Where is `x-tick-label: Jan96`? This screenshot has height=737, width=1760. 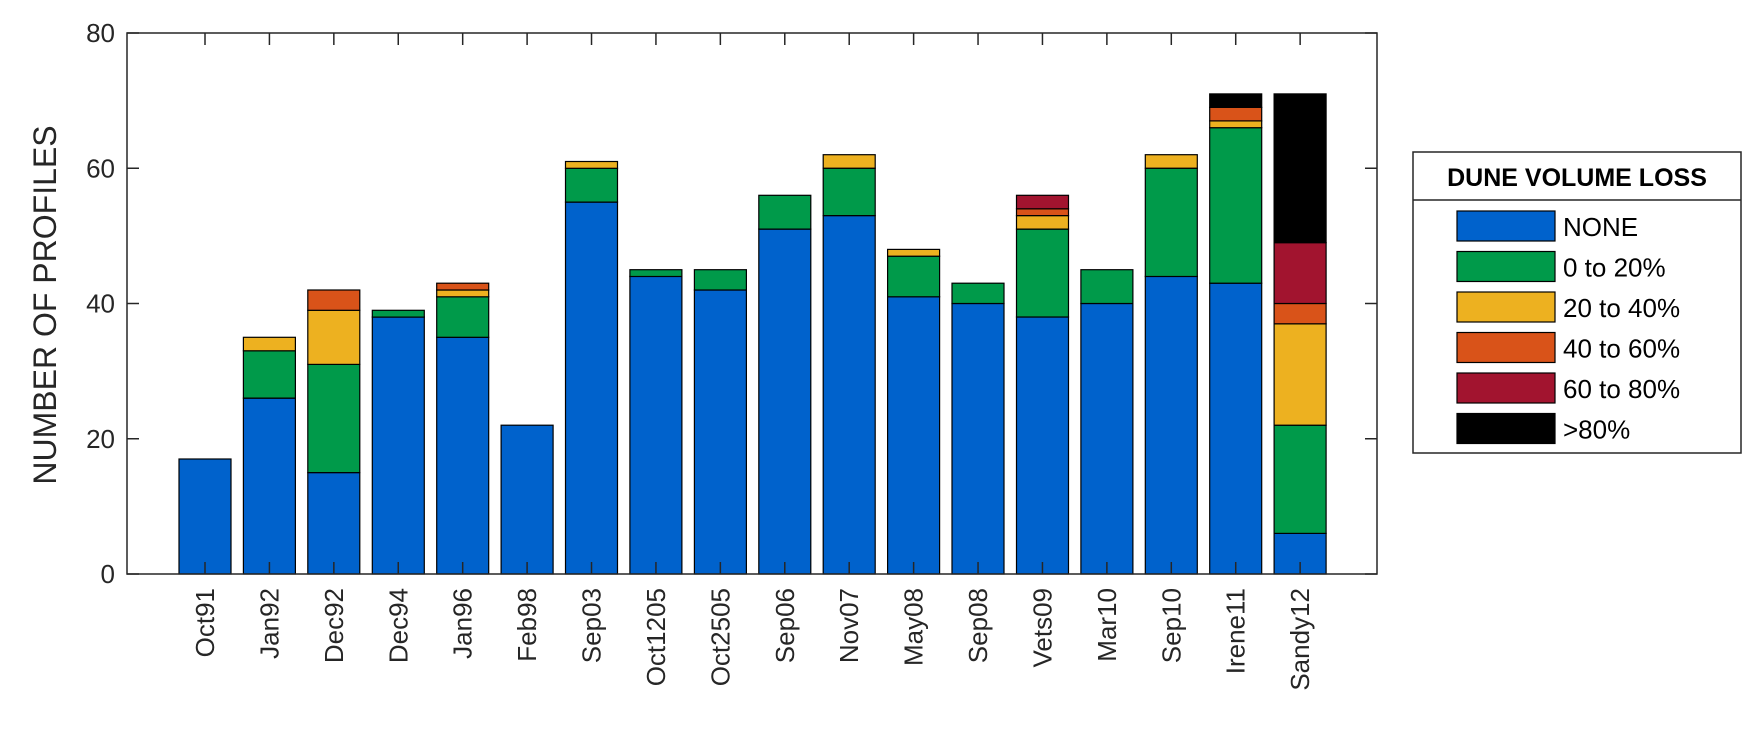 x-tick-label: Jan96 is located at coordinates (463, 623).